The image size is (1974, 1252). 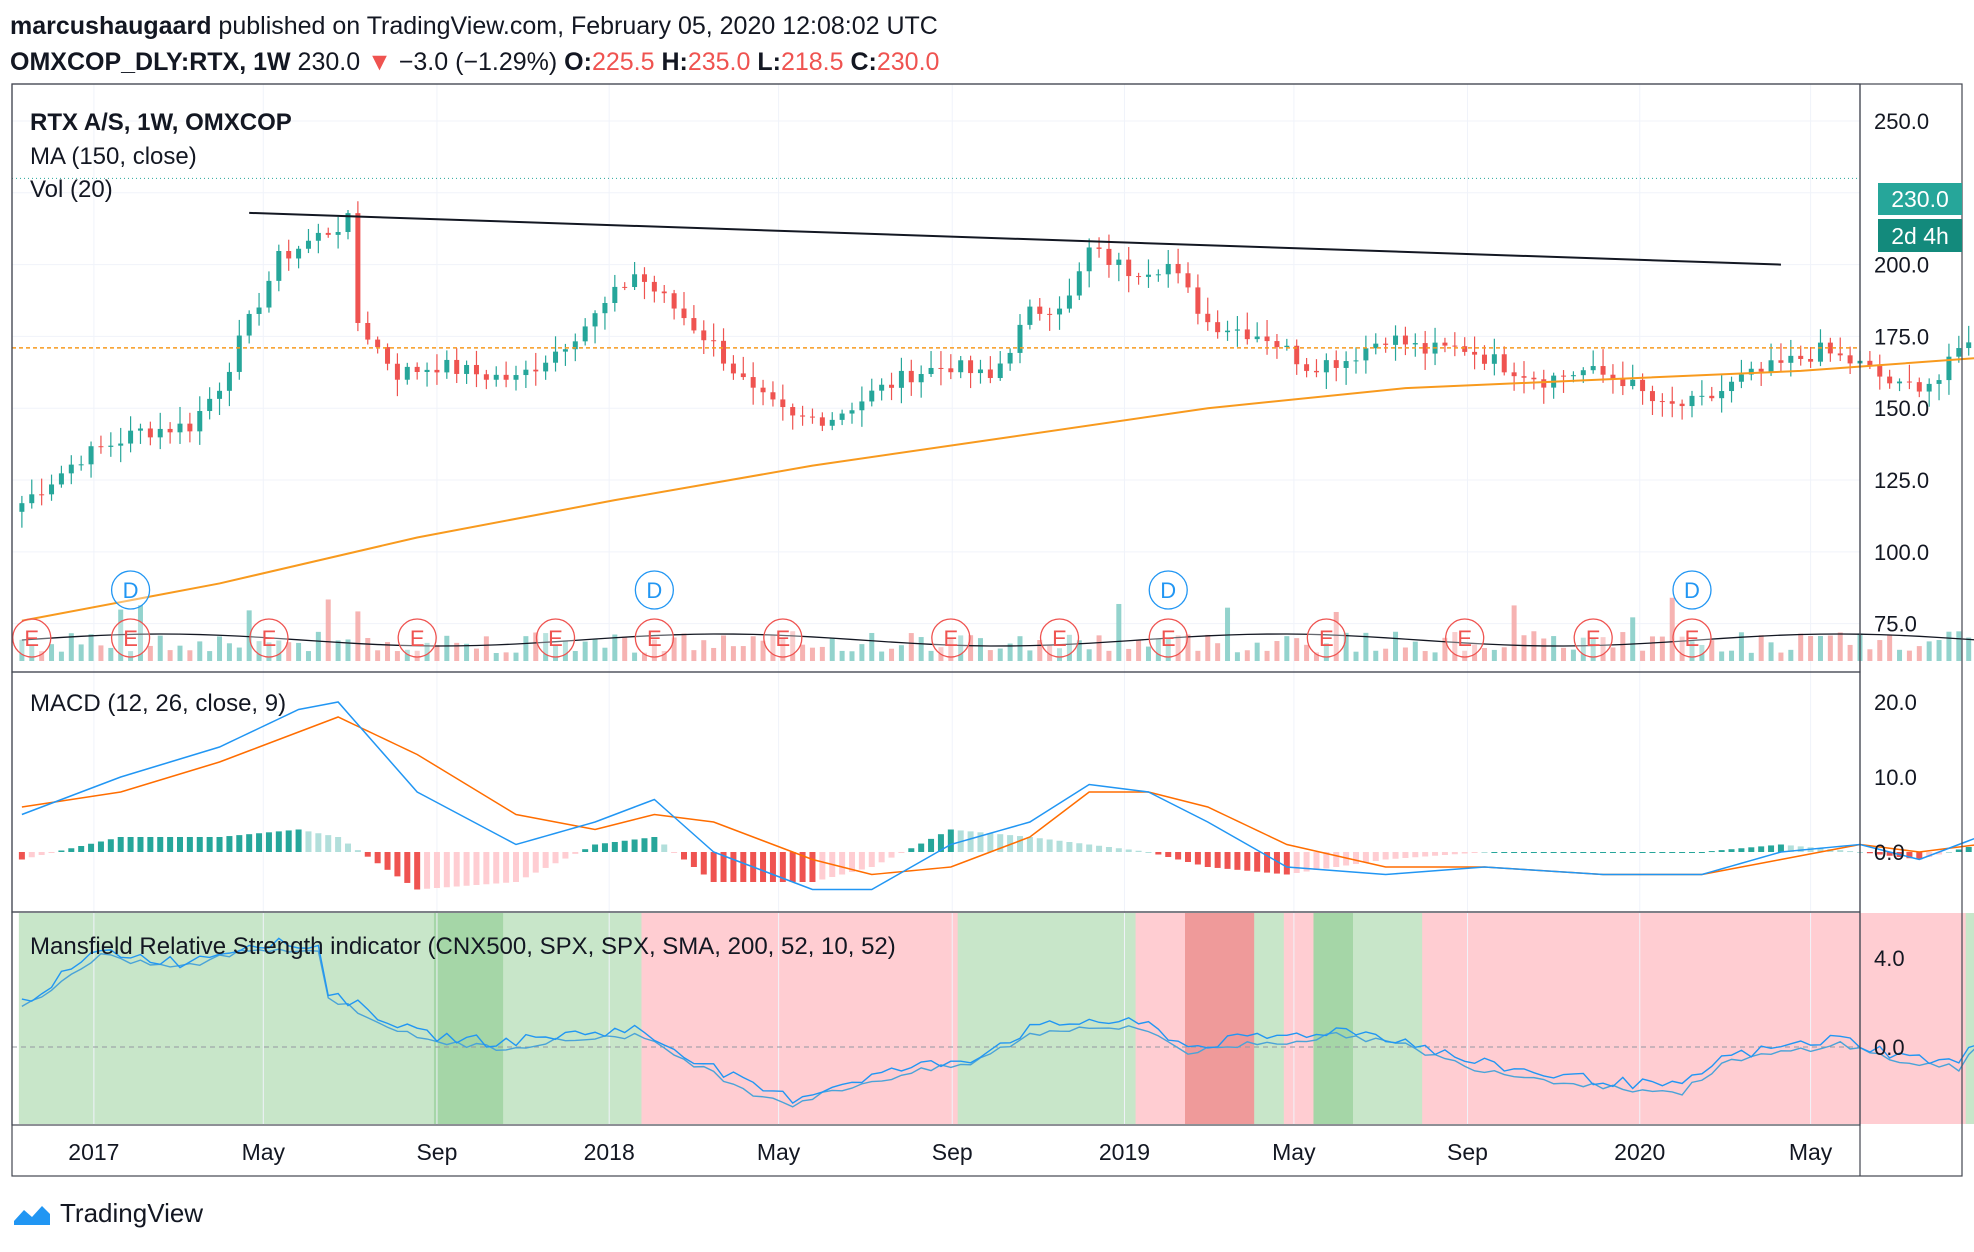 I want to click on legend-macd: MACD (12, 26, close, 9), so click(x=158, y=703).